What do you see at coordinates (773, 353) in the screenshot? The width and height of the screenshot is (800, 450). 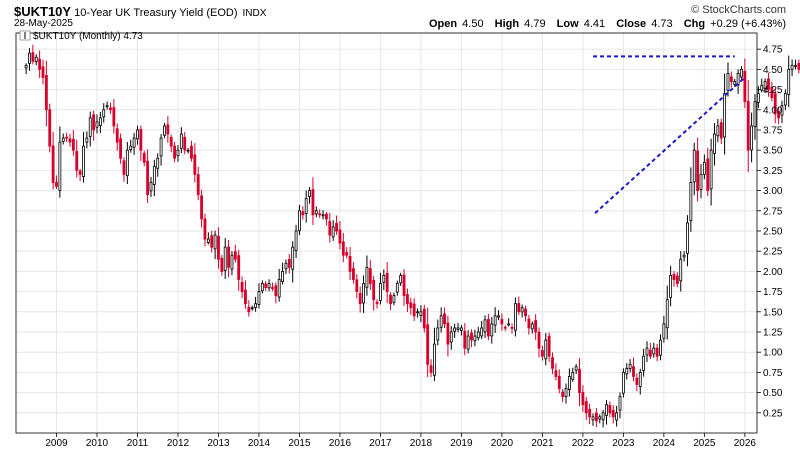 I see `y-tick-label: 1.00` at bounding box center [773, 353].